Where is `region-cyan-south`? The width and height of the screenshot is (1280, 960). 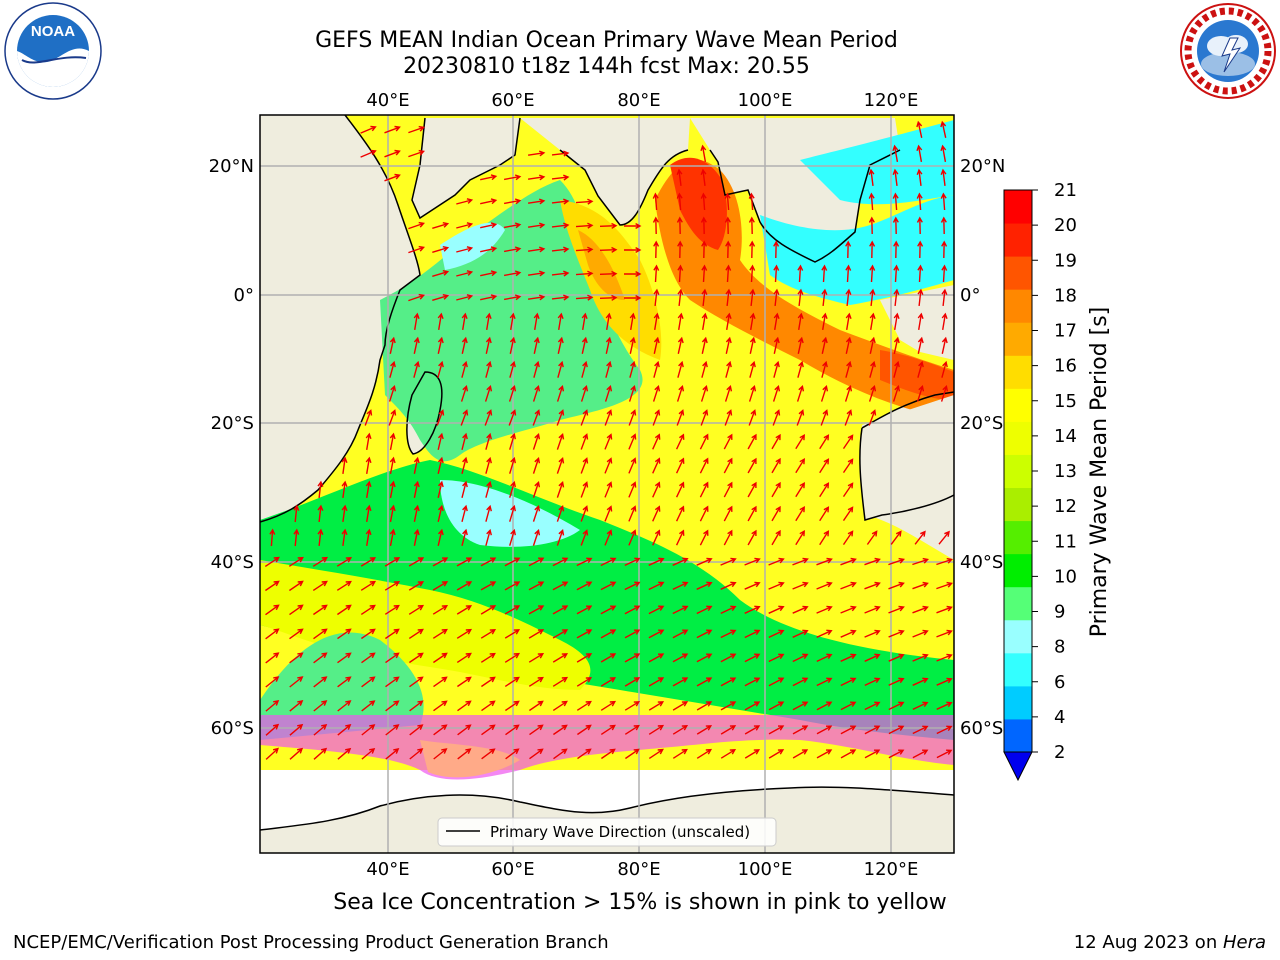
region-cyan-south is located at coordinates (510, 513).